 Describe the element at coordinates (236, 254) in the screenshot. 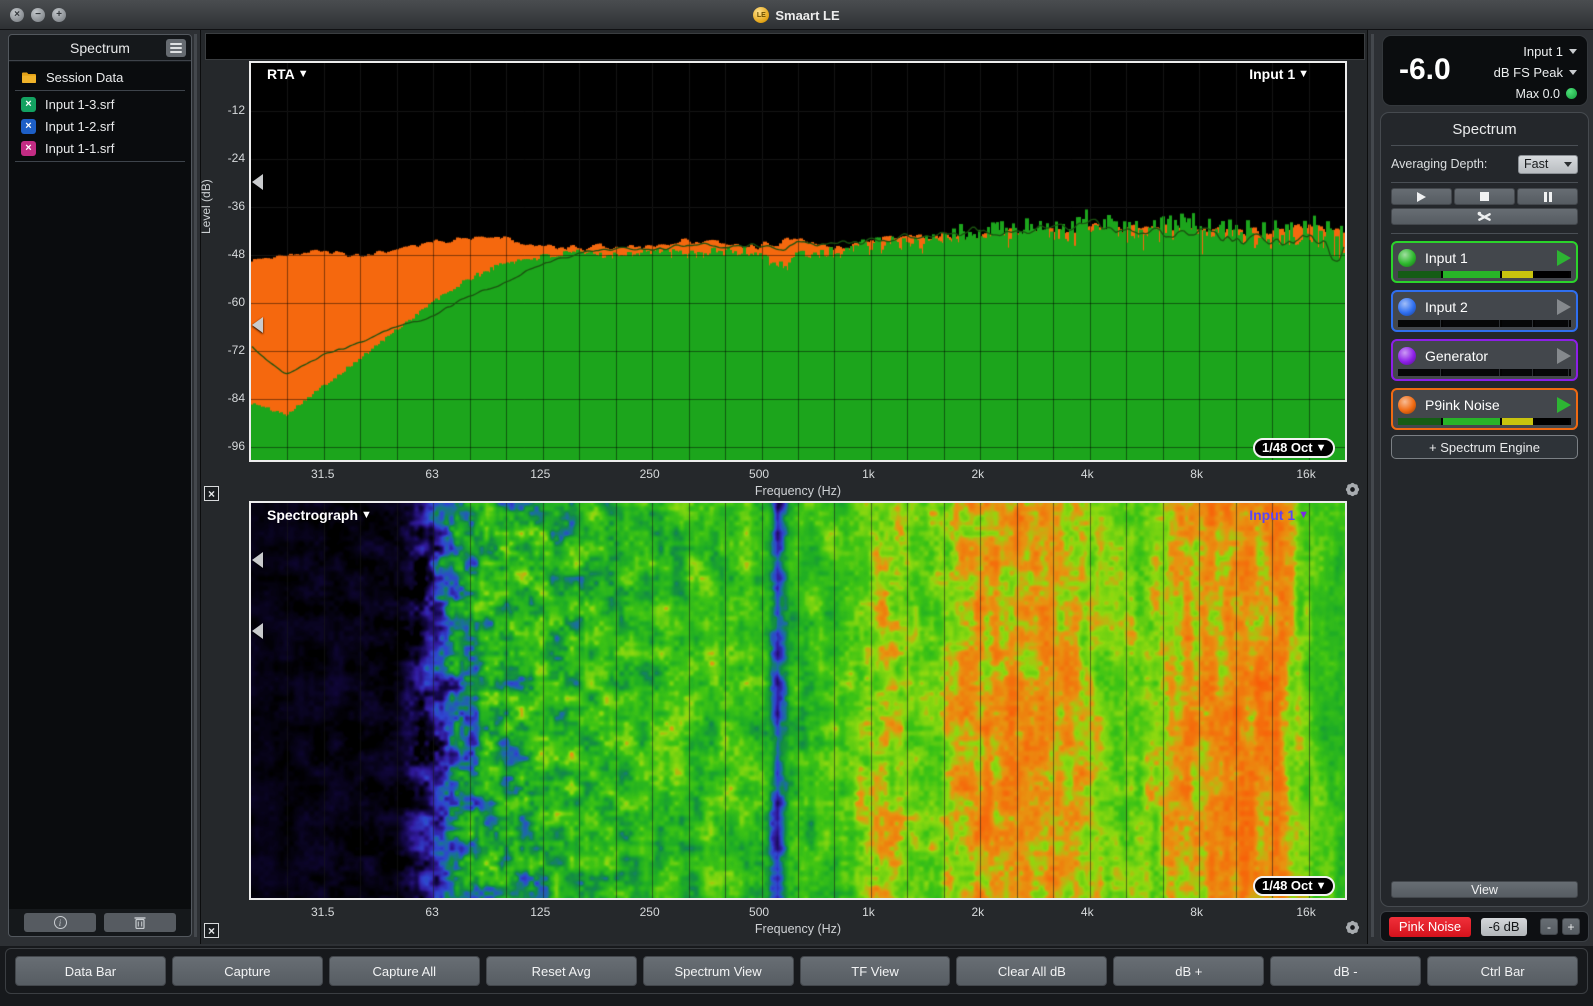

I see `y-tick-label: -48` at that location.